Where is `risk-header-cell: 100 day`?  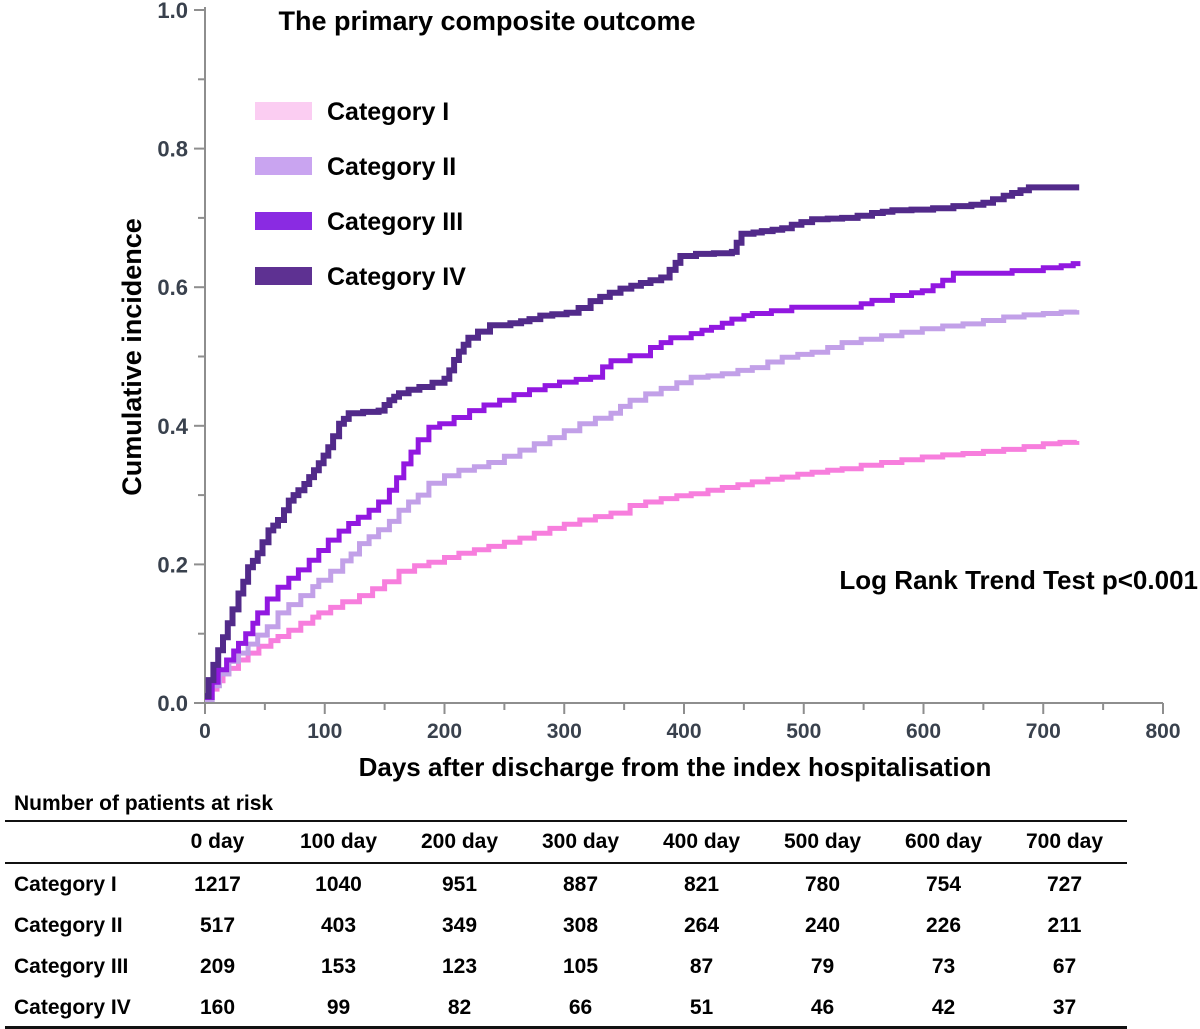 risk-header-cell: 100 day is located at coordinates (338, 841).